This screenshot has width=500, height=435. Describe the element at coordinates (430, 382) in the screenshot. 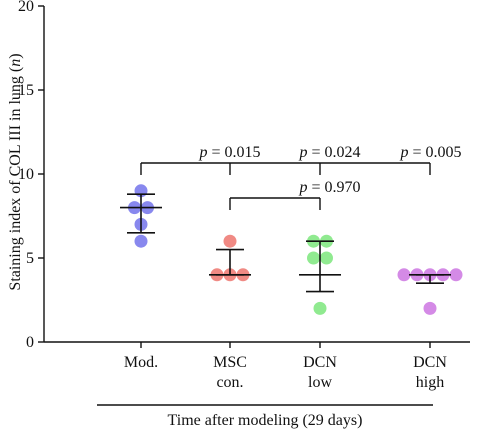

I see `x-tick-label: high` at that location.